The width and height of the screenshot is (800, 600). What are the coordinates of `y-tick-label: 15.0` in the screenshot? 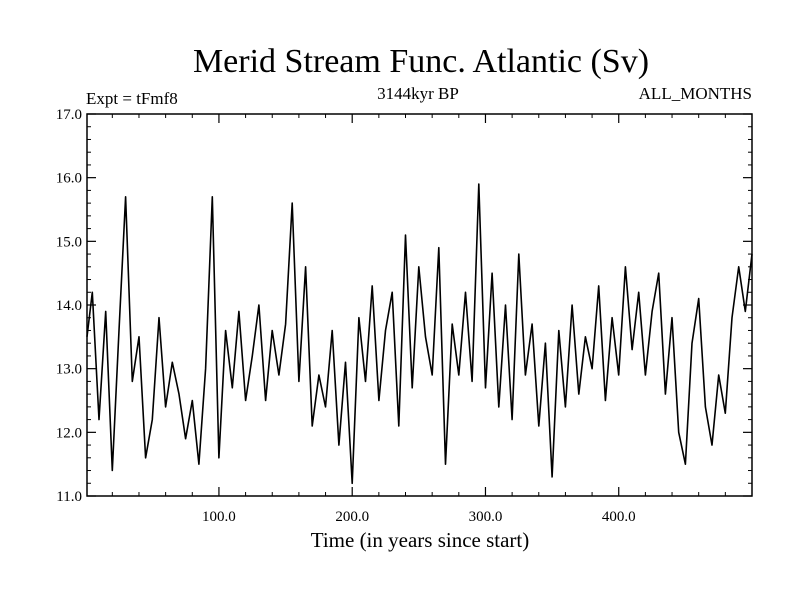 It's located at (69, 242).